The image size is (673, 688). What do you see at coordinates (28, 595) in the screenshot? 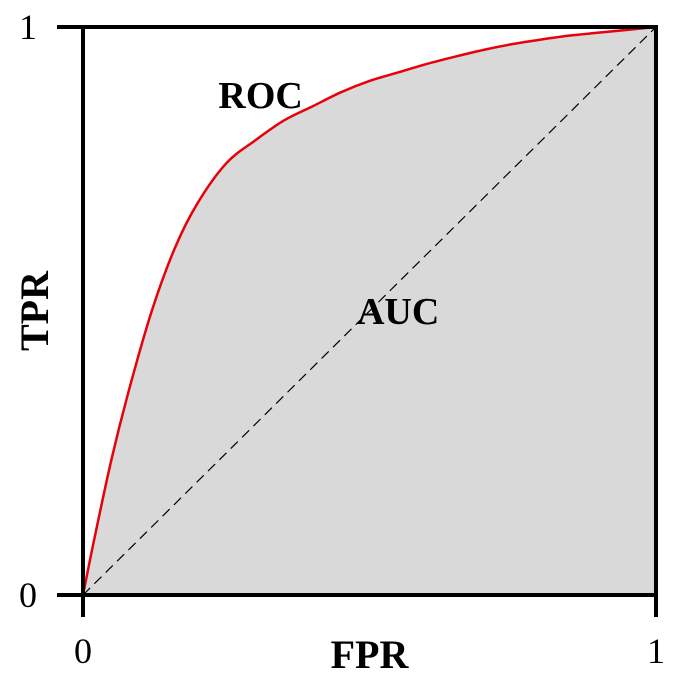
I see `y-tick-label-0: 0` at bounding box center [28, 595].